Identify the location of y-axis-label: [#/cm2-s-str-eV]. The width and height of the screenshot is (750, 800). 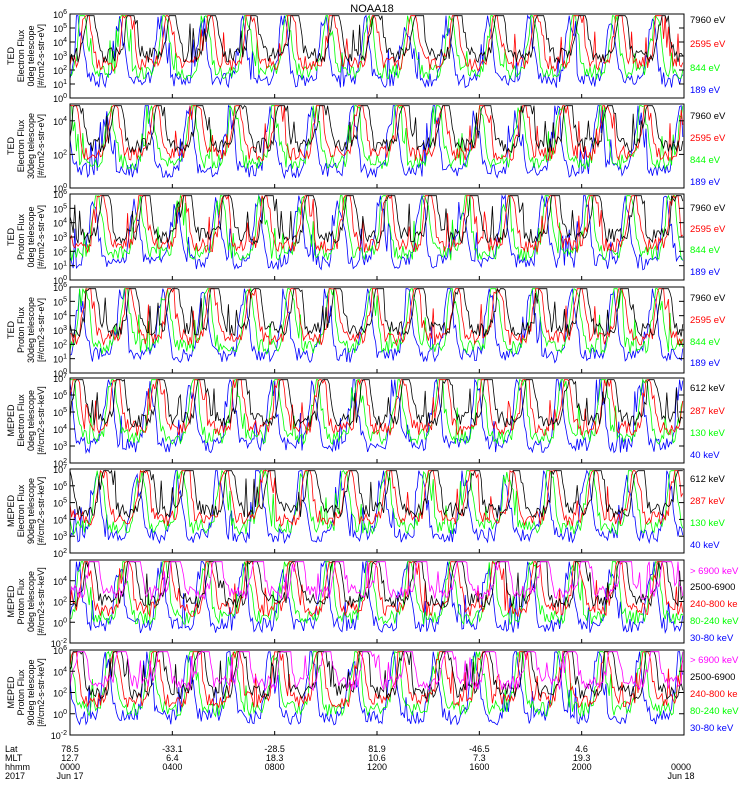
(41, 330).